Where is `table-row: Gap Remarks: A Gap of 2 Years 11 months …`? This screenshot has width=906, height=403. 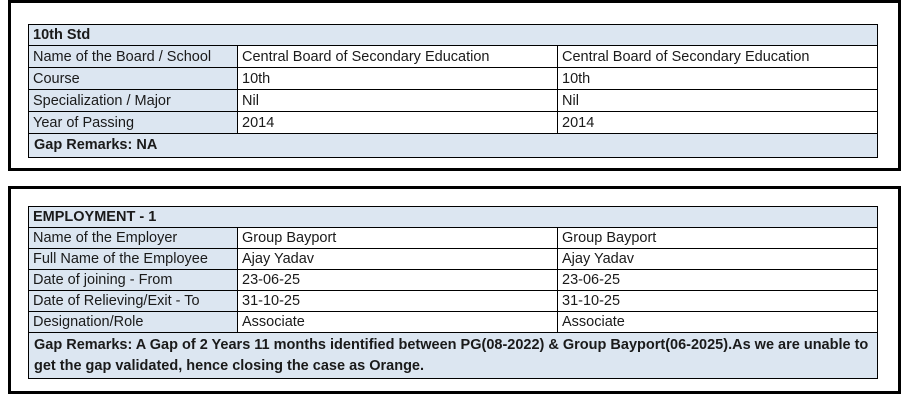
table-row: Gap Remarks: A Gap of 2 Years 11 months … is located at coordinates (453, 355).